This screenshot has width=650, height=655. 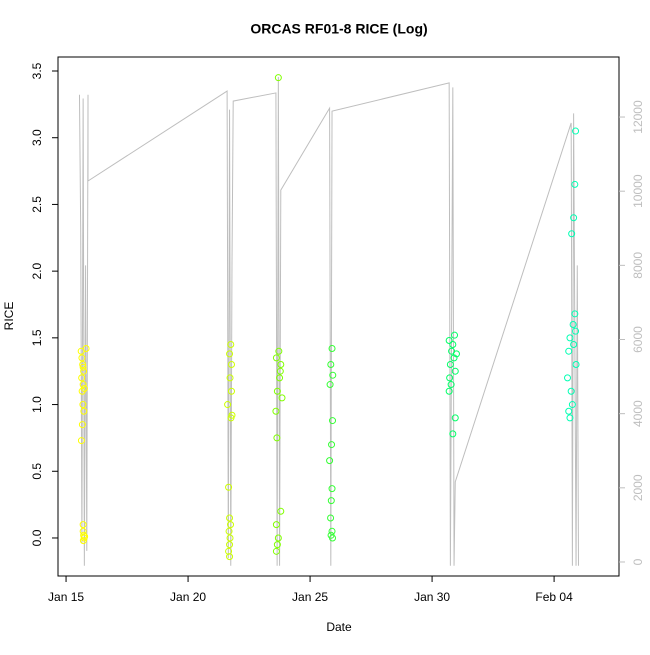 I want to click on y-tick-label: 2.5, so click(x=37, y=204).